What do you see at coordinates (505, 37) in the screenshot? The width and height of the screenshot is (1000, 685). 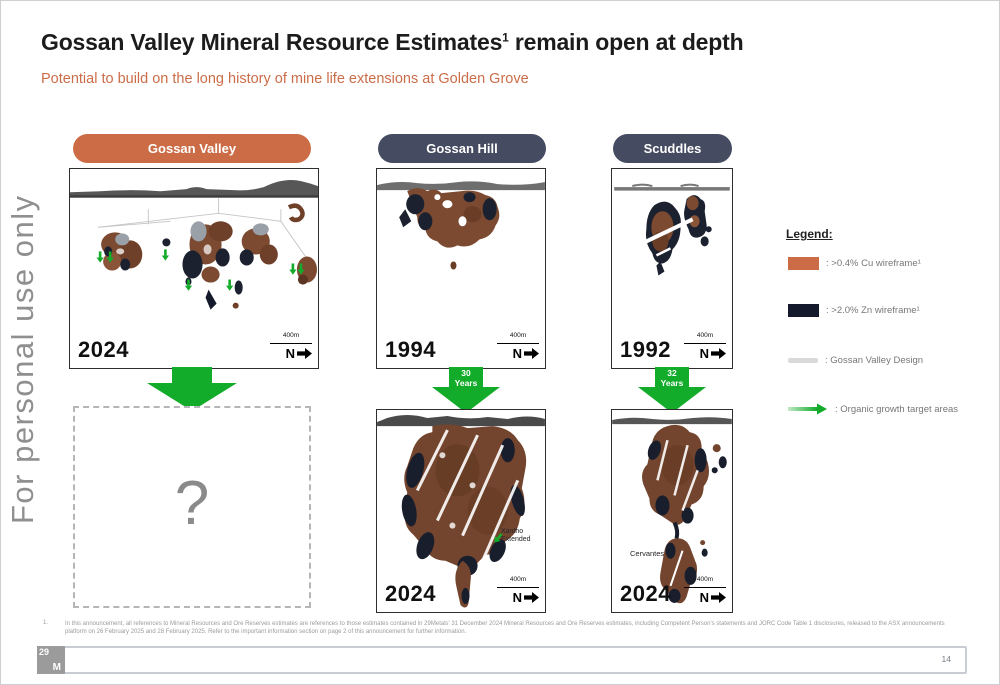 I see `title-footnote-ref: 1` at bounding box center [505, 37].